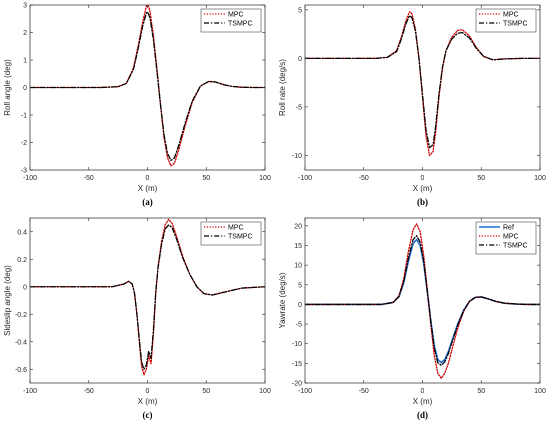 The image size is (550, 426). Describe the element at coordinates (7, 87) in the screenshot. I see `y-axis-label: Roll angle (deg)` at that location.